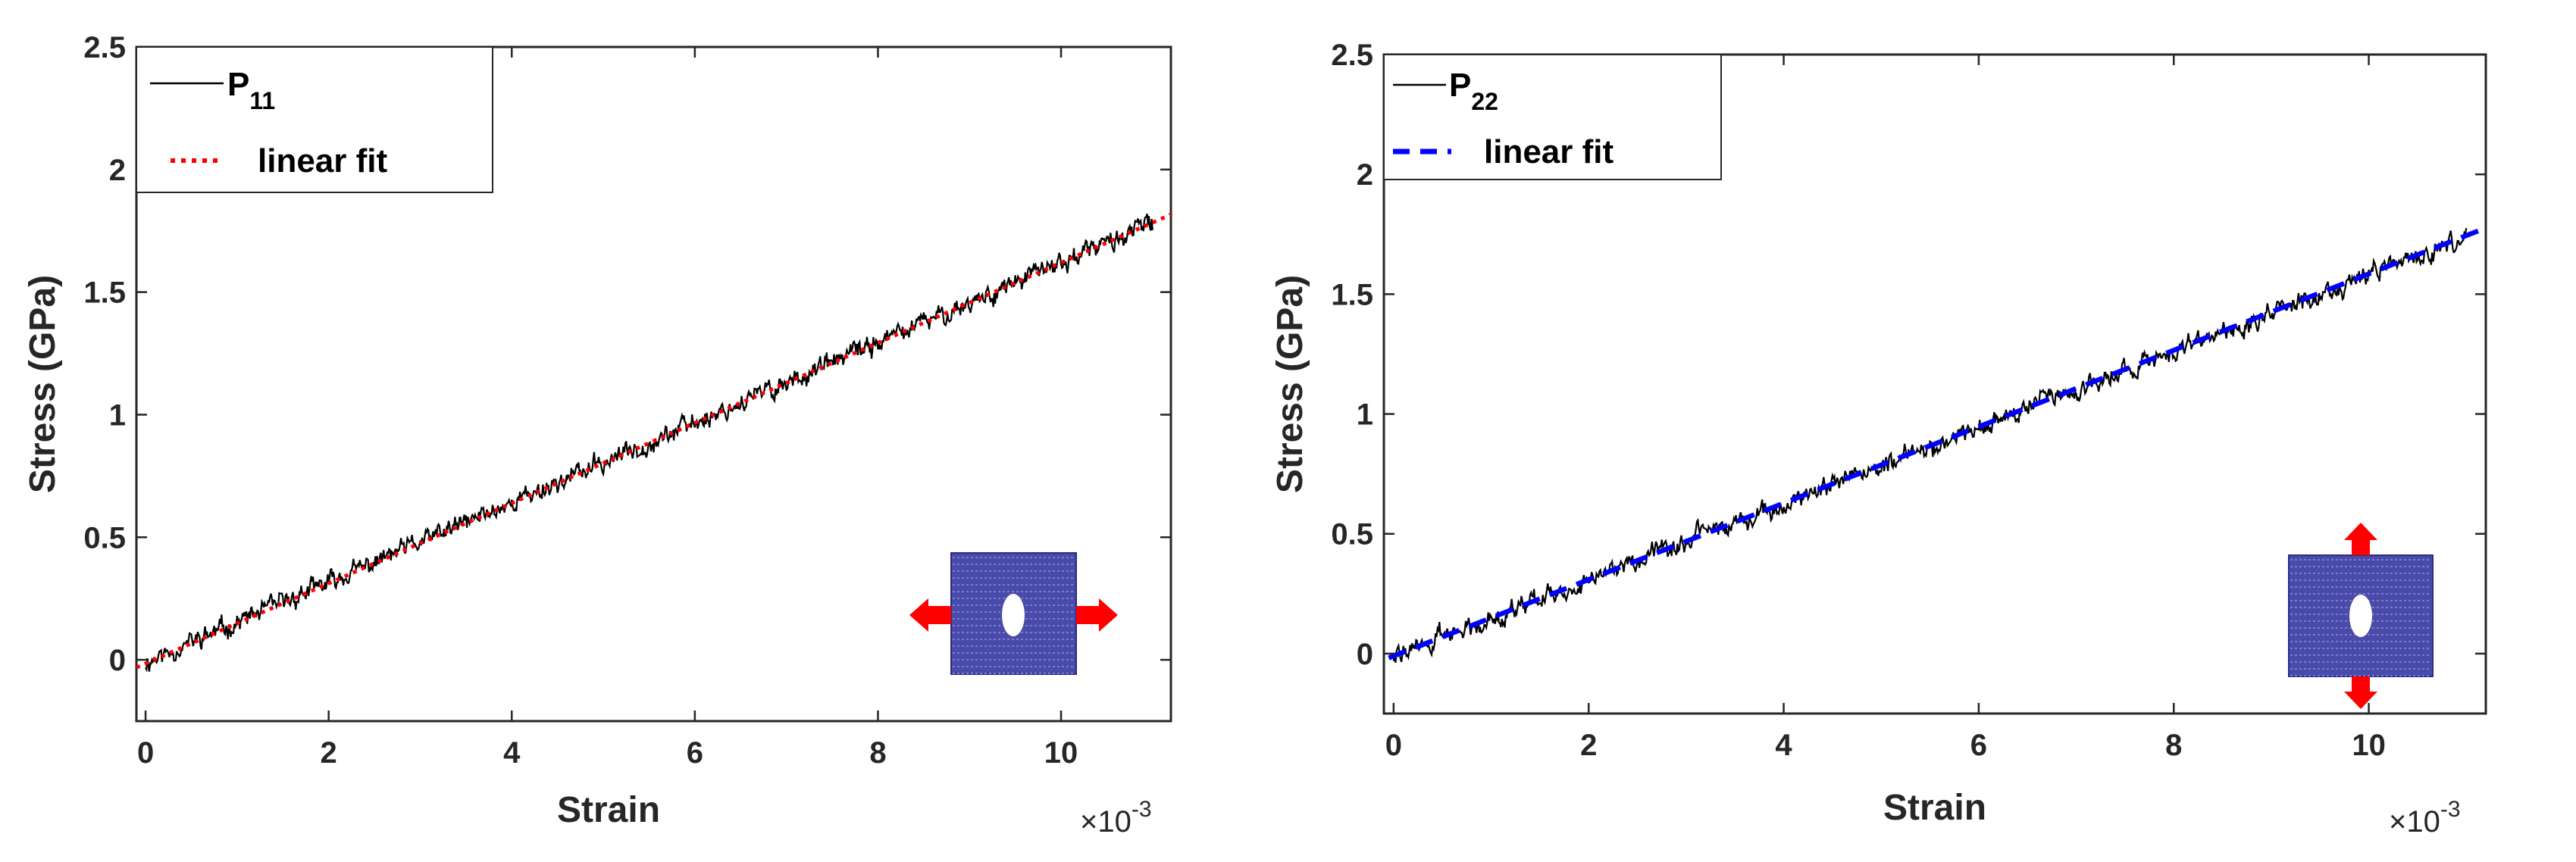 This screenshot has height=862, width=2576. What do you see at coordinates (1473, 91) in the screenshot?
I see `legend-p22-label: P22` at bounding box center [1473, 91].